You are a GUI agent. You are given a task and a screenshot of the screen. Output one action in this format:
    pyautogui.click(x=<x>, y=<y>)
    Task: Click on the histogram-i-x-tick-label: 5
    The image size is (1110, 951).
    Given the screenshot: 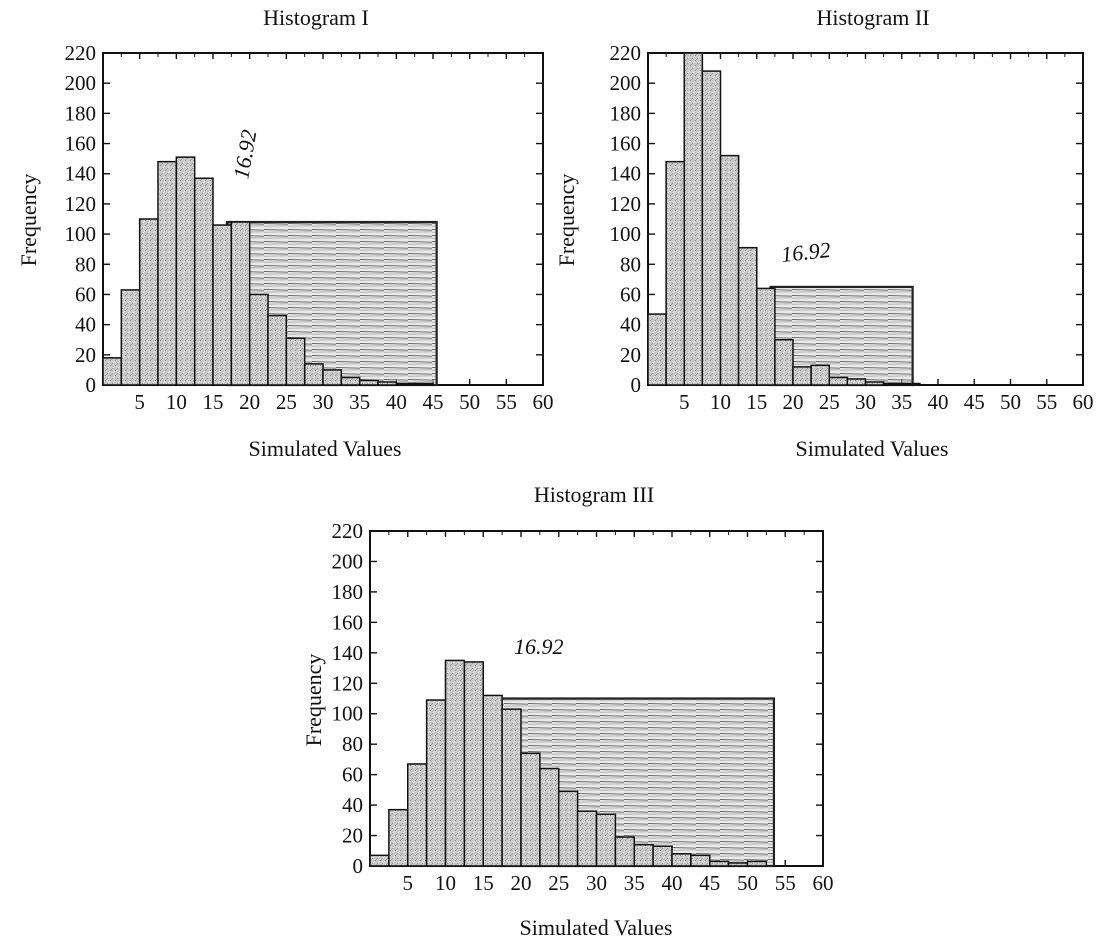 What is the action you would take?
    pyautogui.click(x=139, y=402)
    